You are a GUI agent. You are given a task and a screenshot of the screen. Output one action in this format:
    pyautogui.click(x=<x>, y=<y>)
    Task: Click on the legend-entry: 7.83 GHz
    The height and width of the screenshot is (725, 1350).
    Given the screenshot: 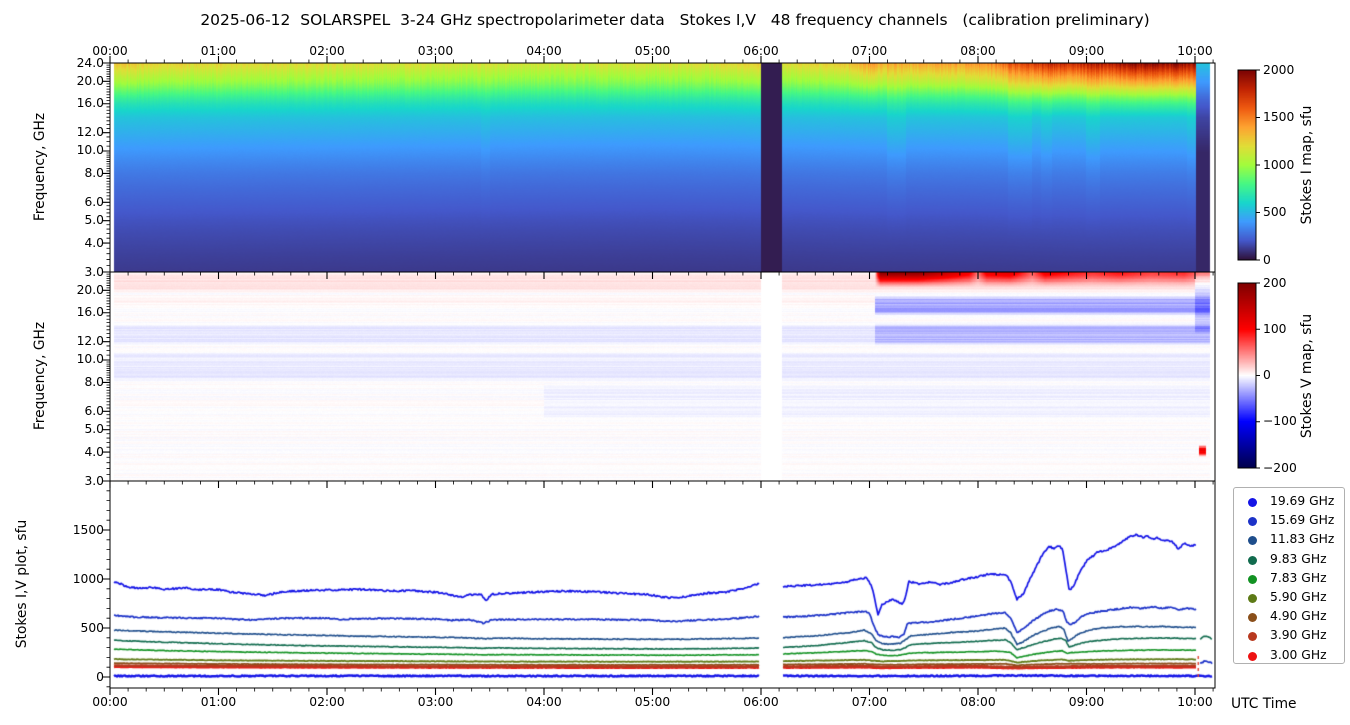 What is the action you would take?
    pyautogui.click(x=1289, y=579)
    